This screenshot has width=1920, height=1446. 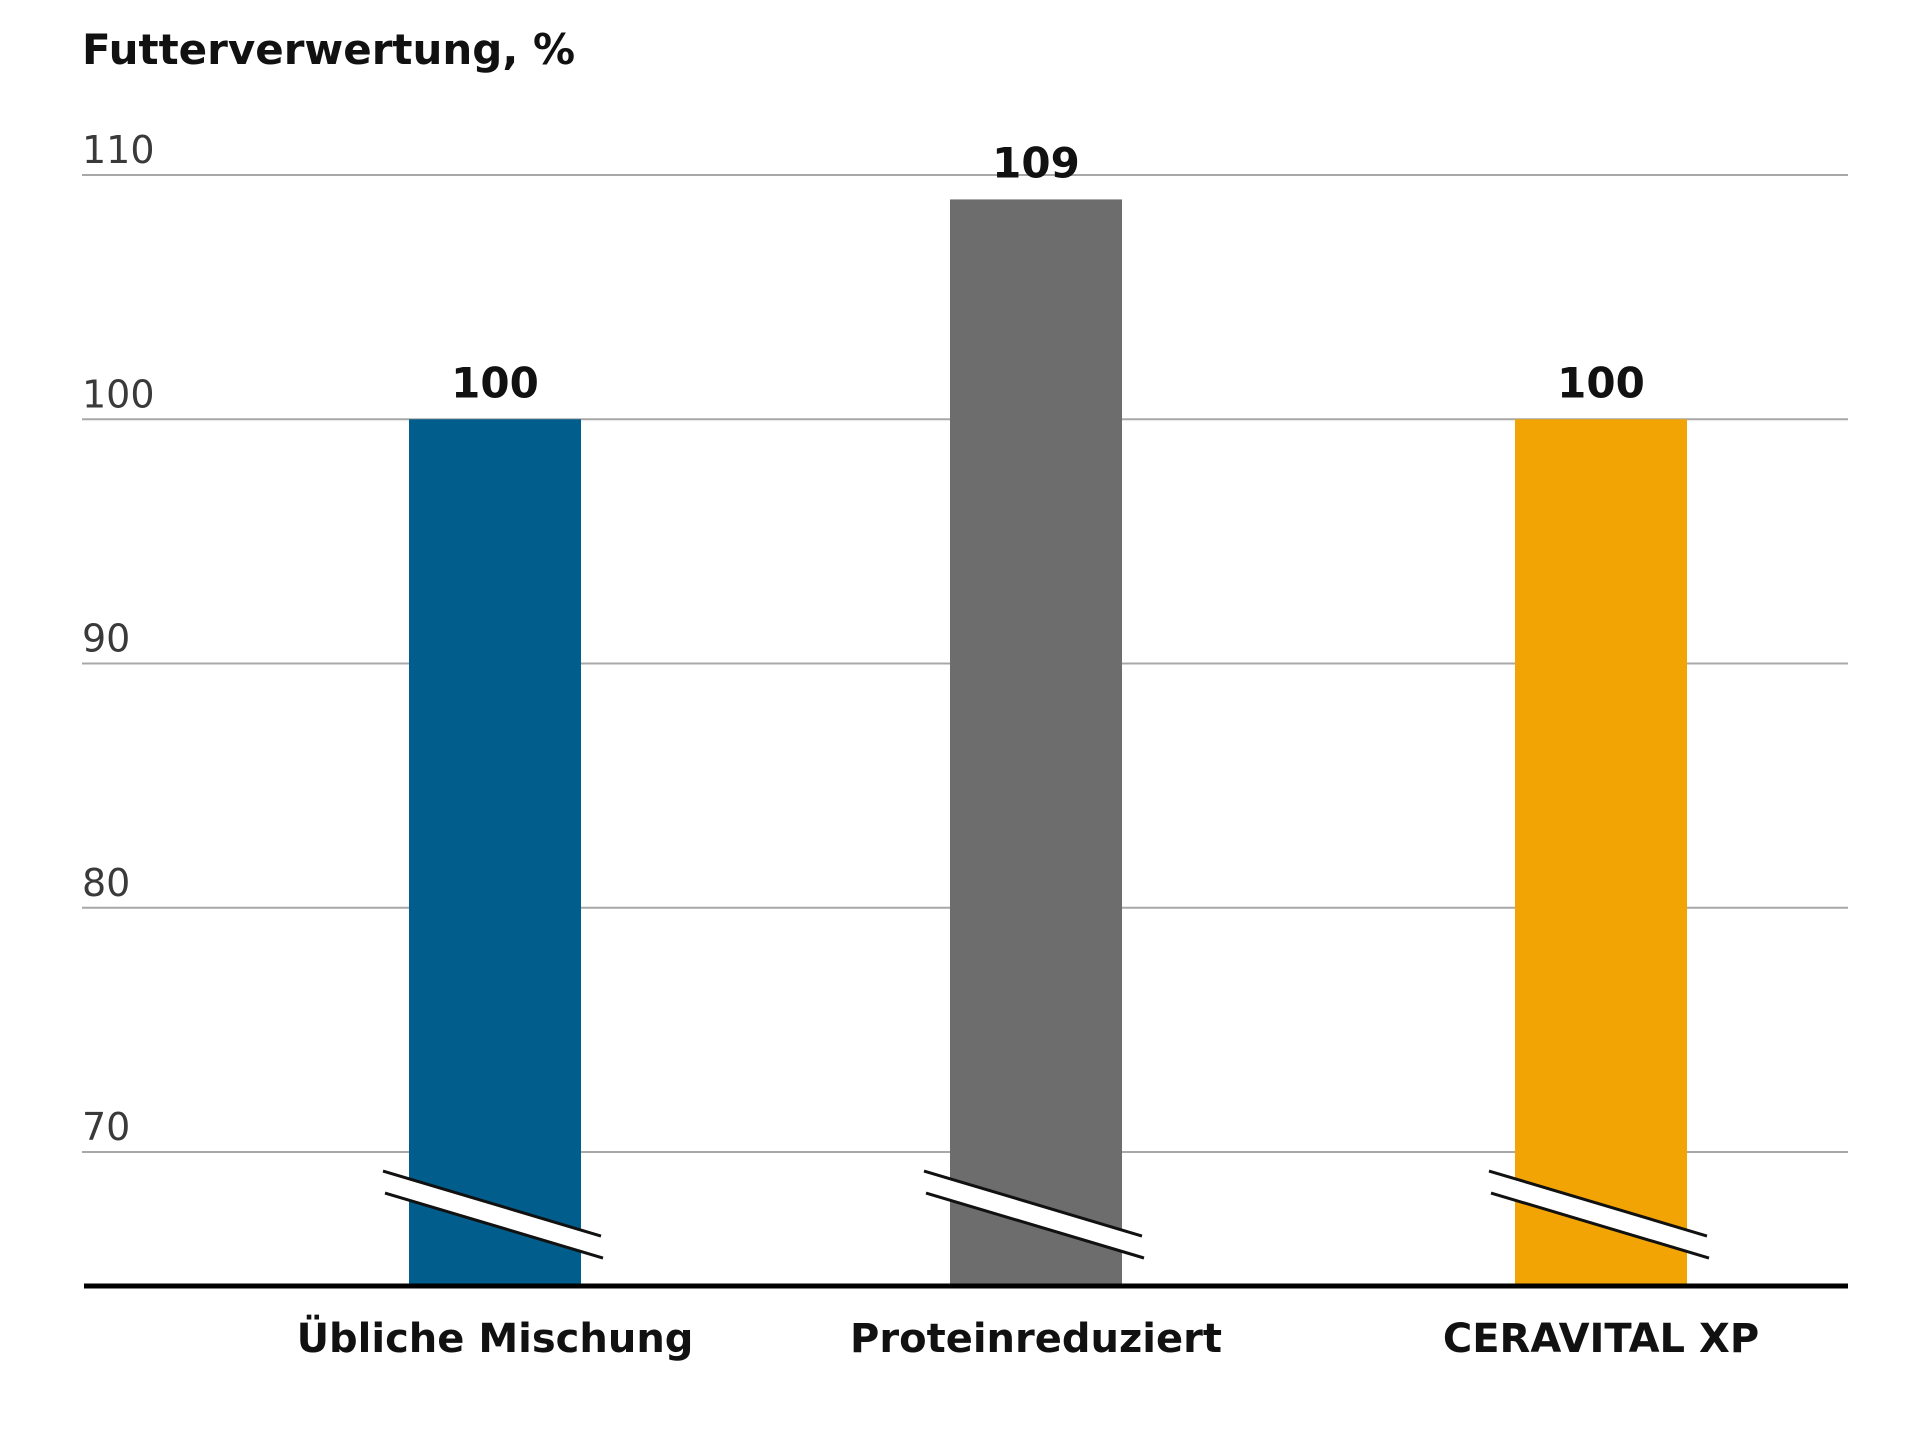 What do you see at coordinates (495, 1338) in the screenshot?
I see `x-tick-label: Übliche Mischung` at bounding box center [495, 1338].